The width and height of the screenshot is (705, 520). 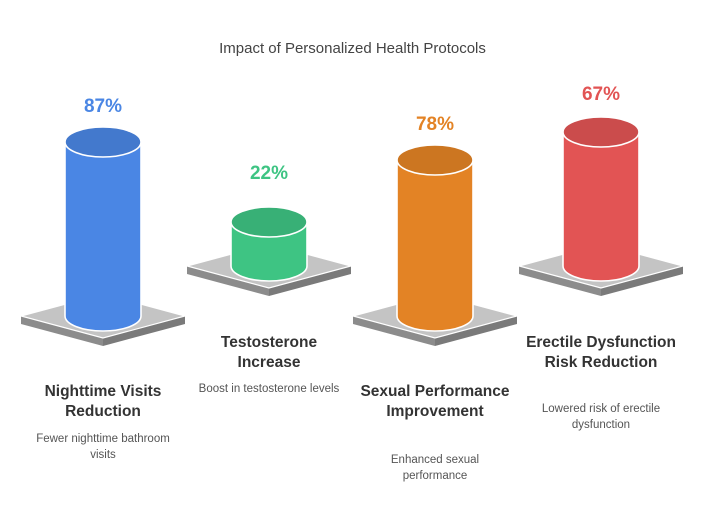 I want to click on platform-side-right-nighttime, so click(x=144, y=331).